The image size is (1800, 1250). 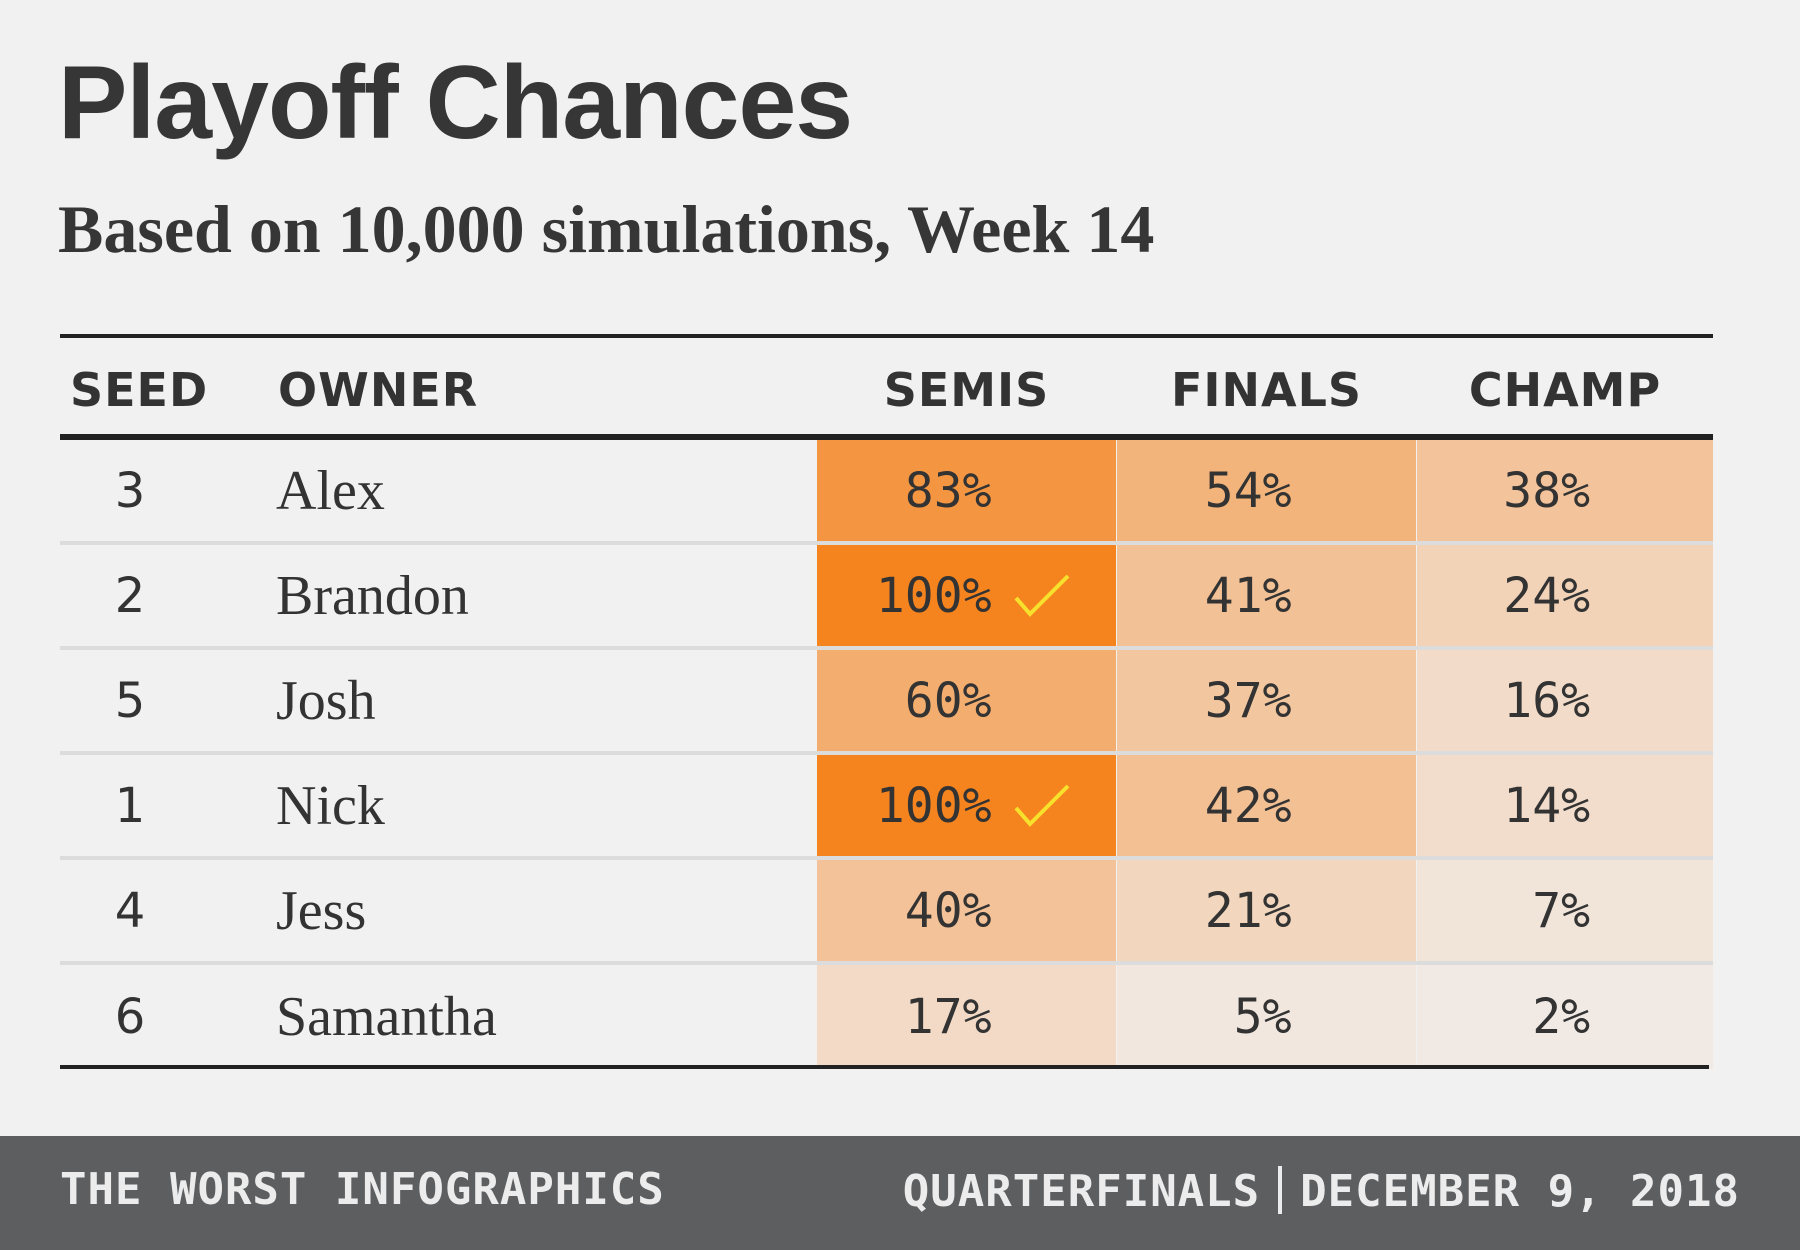 I want to click on finals-cell: 42%, so click(x=1266, y=805).